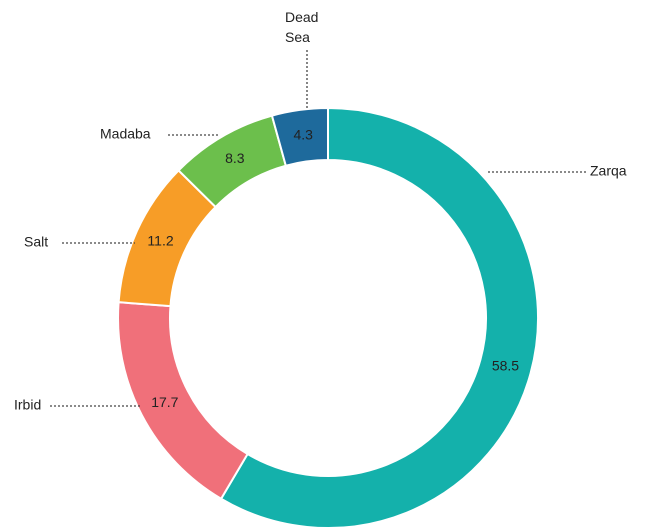  Describe the element at coordinates (164, 402) in the screenshot. I see `value-label: 17.7` at that location.